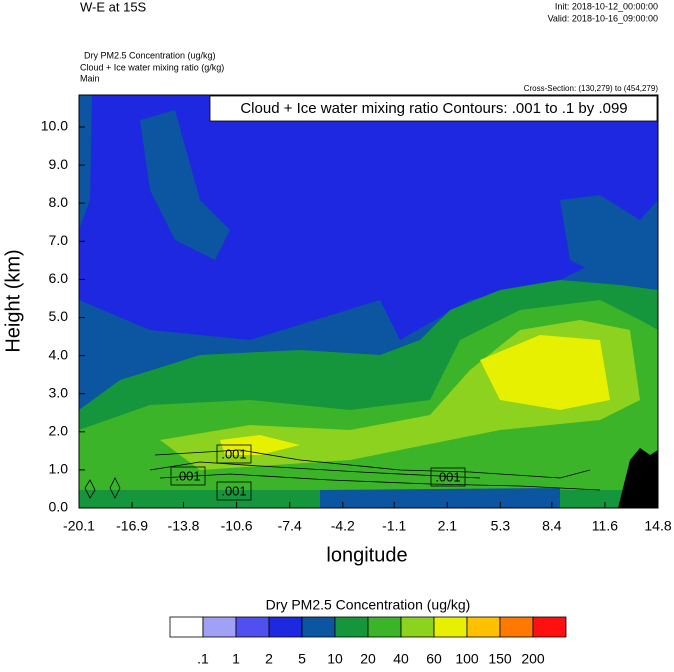 Image resolution: width=674 pixels, height=672 pixels. What do you see at coordinates (236, 659) in the screenshot?
I see `colorbar-label: 1` at bounding box center [236, 659].